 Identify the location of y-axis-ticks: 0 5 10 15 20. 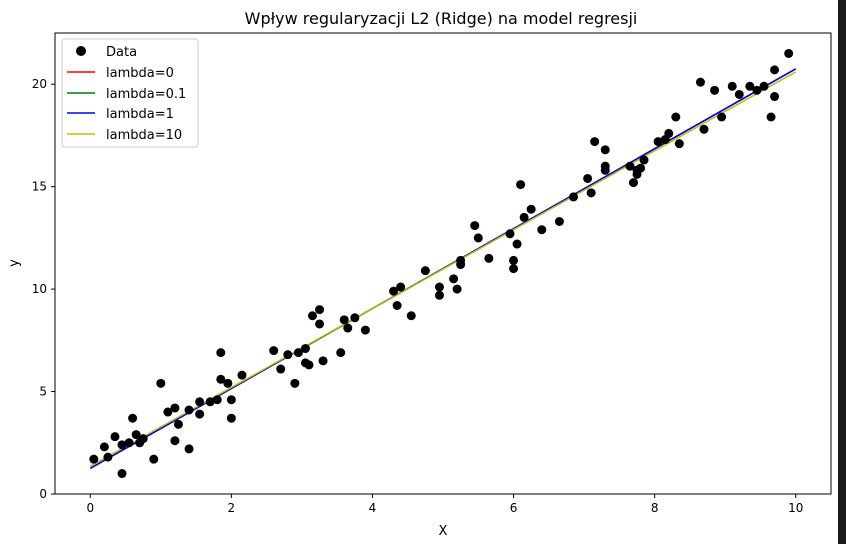
(43, 289).